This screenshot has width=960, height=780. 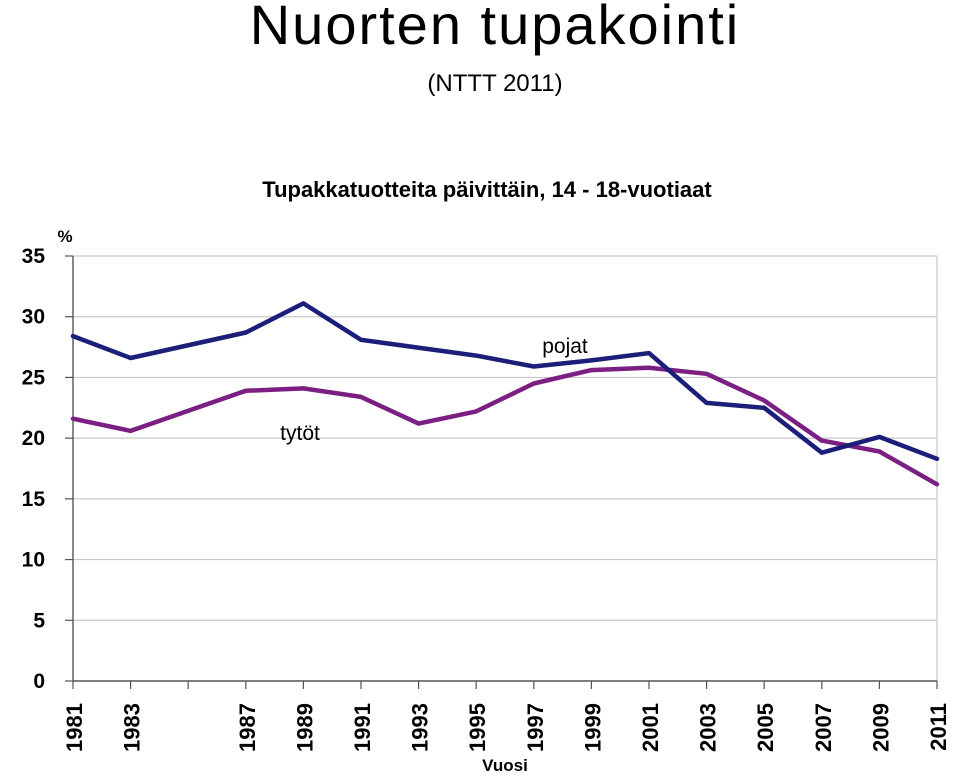 I want to click on x-tick-label-1997: 1997, so click(x=535, y=727).